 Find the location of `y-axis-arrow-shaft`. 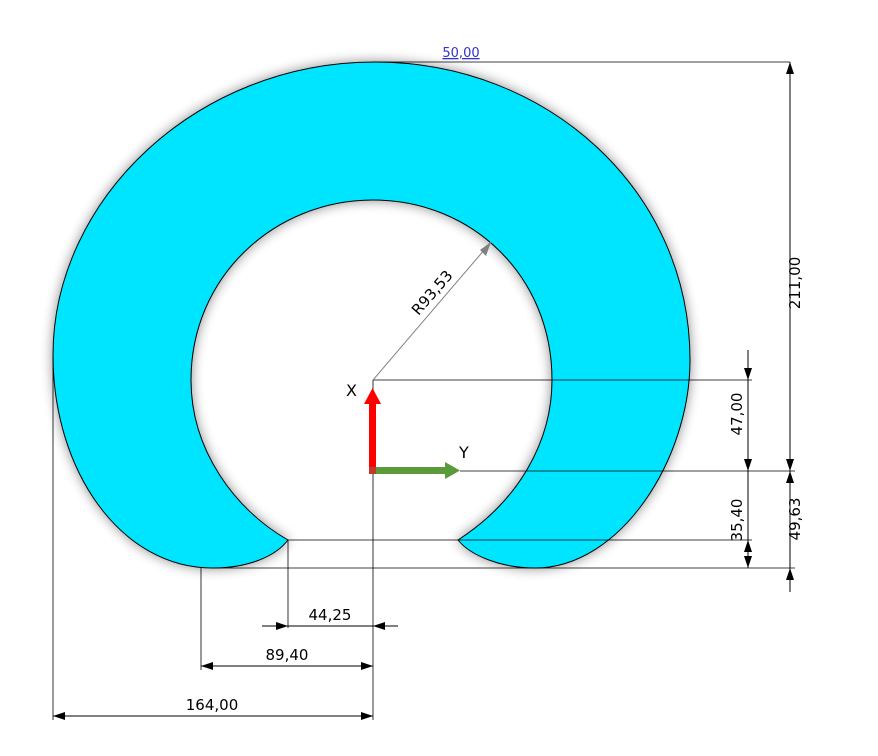

y-axis-arrow-shaft is located at coordinates (410, 470).